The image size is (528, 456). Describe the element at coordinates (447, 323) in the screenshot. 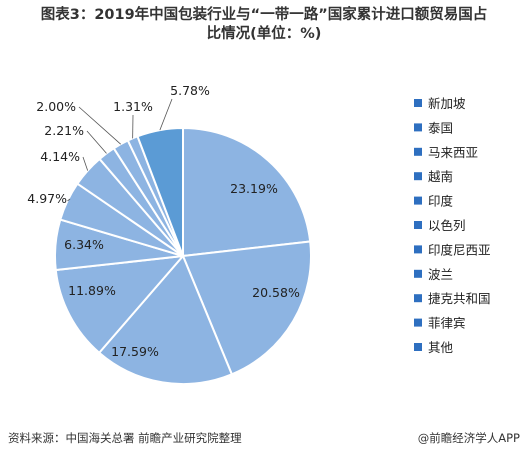

I see `legend-label-10: 菲律宾` at that location.